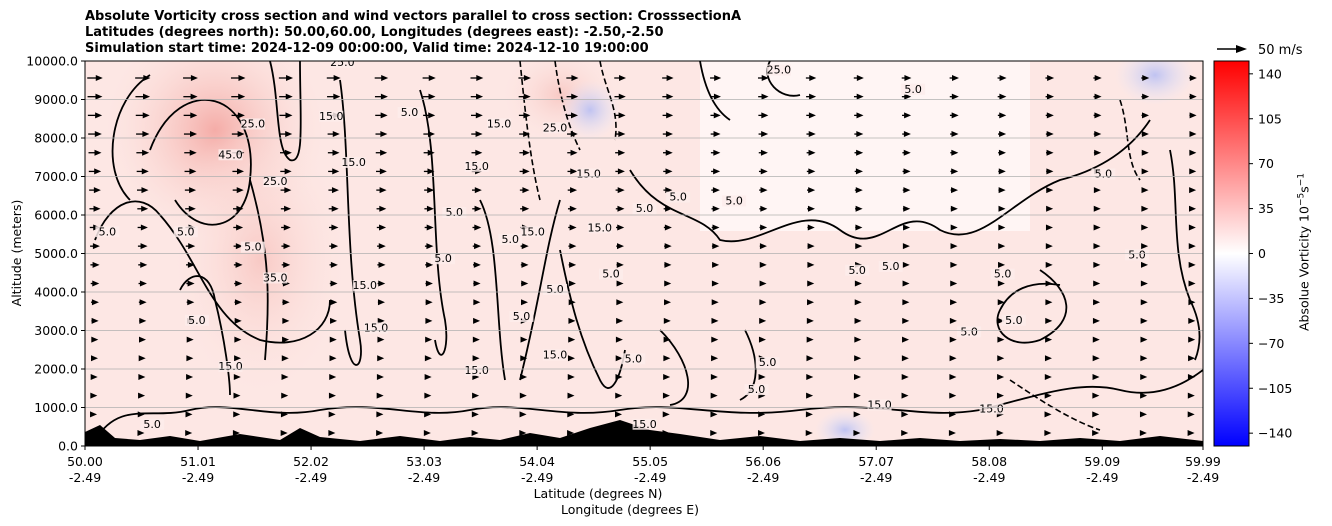  I want to click on y-axis-label: Altitude (meters), so click(16, 253).